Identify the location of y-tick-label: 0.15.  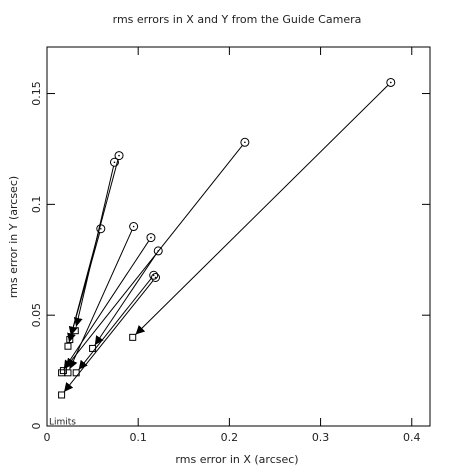
(36, 93).